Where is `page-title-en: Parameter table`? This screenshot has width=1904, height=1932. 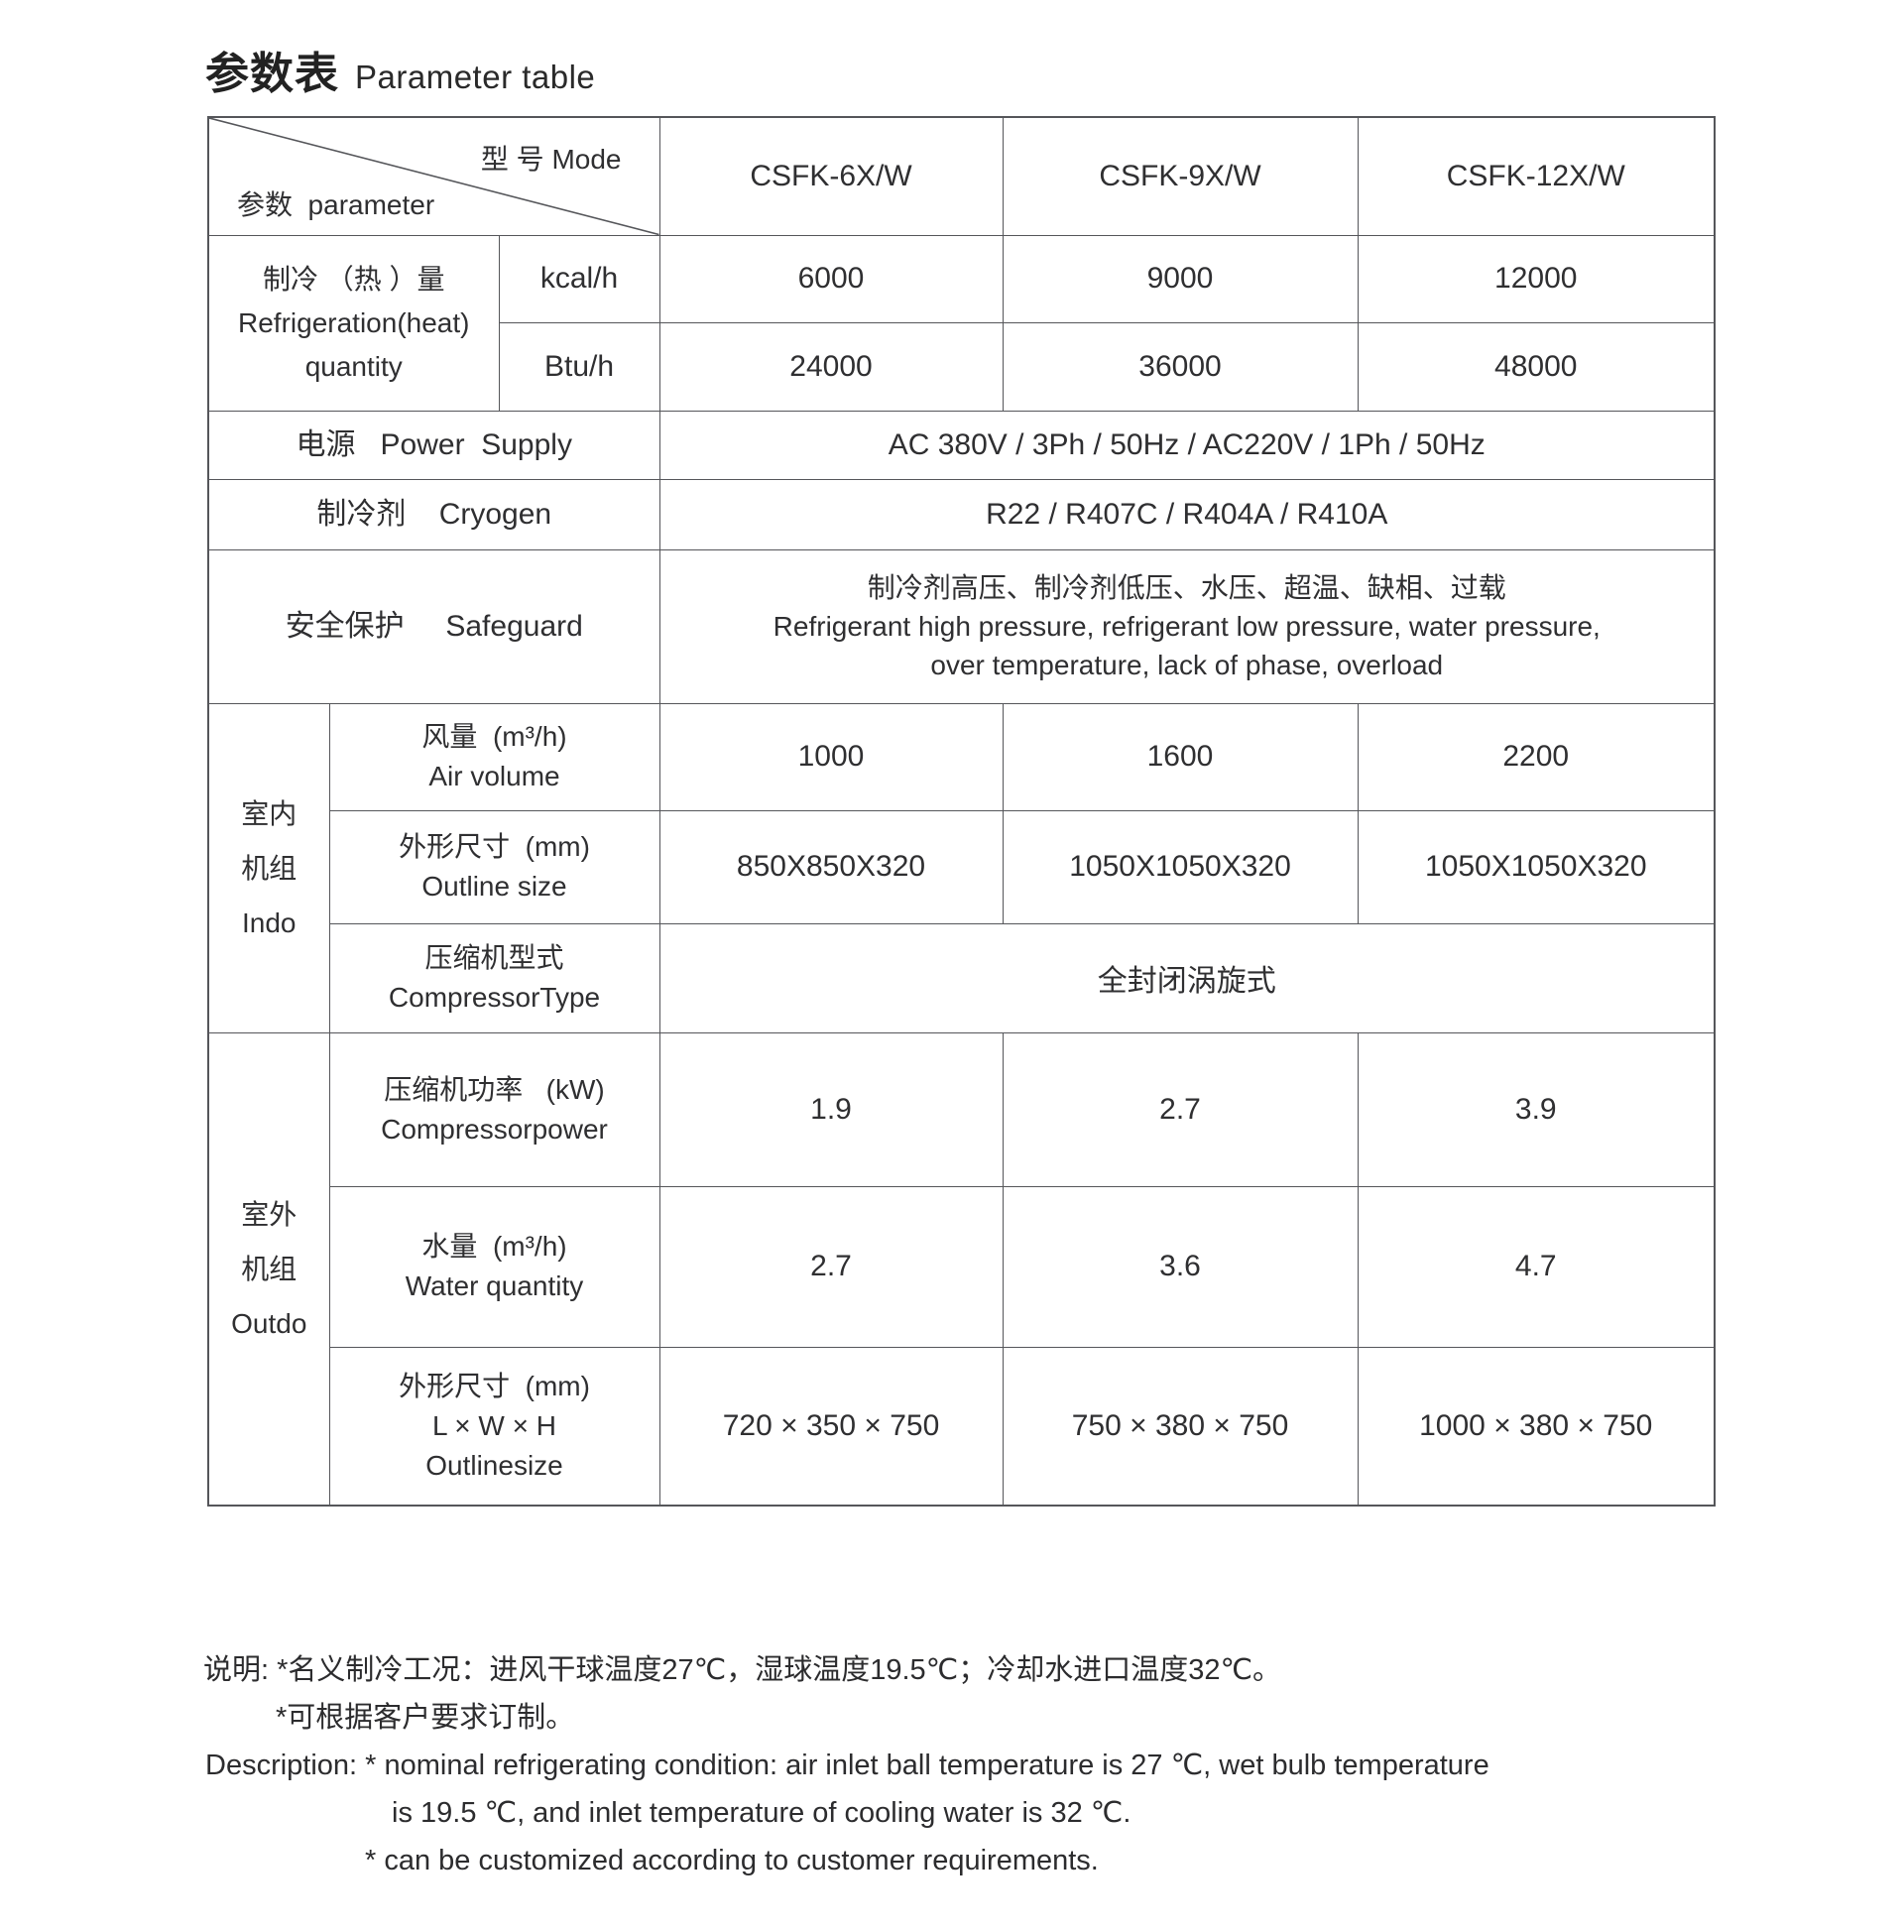 page-title-en: Parameter table is located at coordinates (475, 77).